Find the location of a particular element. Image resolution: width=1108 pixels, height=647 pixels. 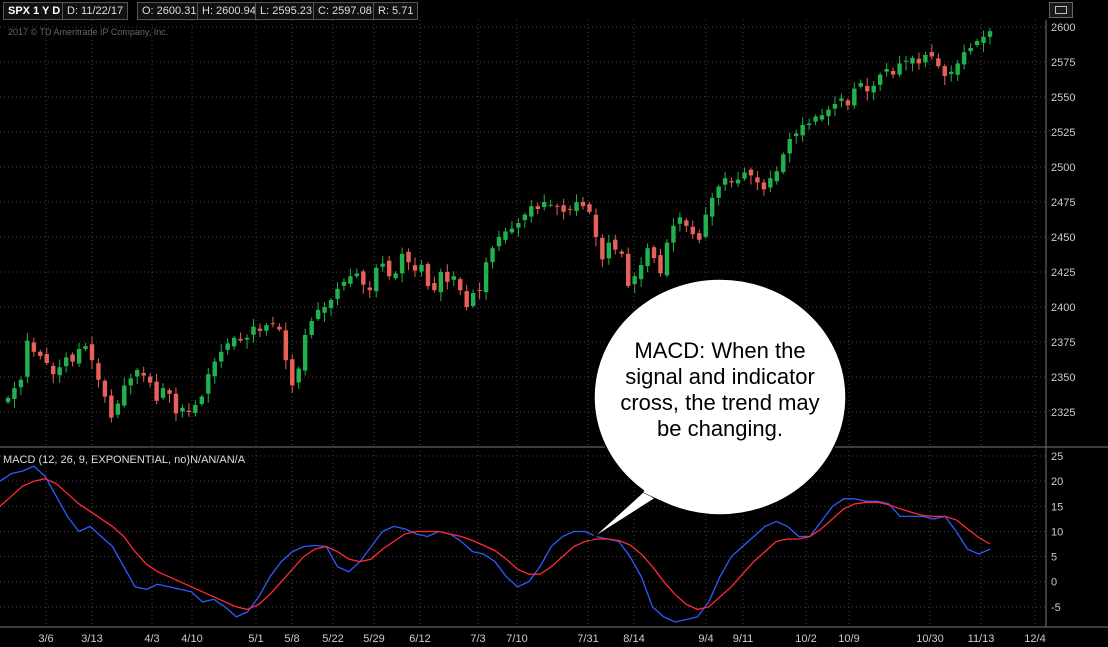

price-tick-label: 2500 is located at coordinates (1063, 168).